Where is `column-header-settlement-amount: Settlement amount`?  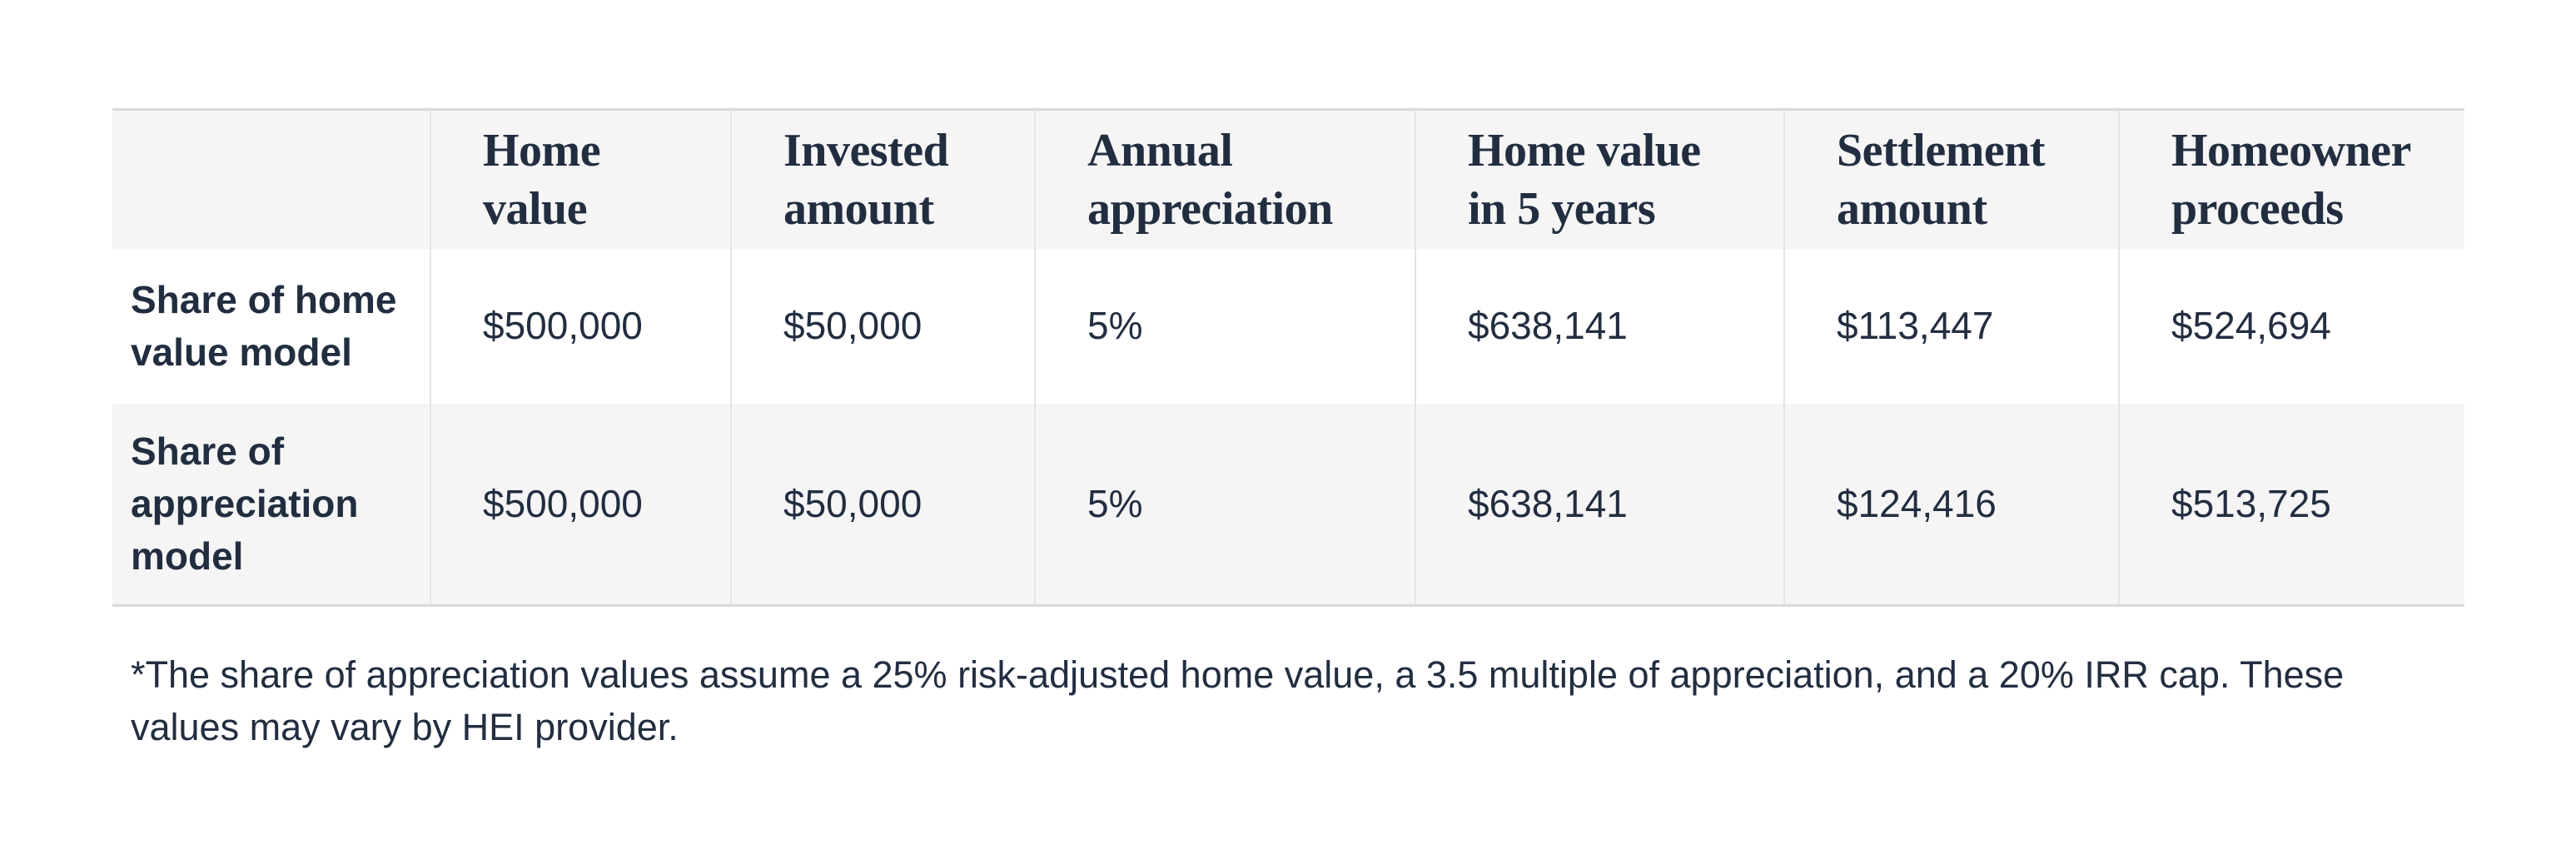
column-header-settlement-amount: Settlement amount is located at coordinates (1951, 179).